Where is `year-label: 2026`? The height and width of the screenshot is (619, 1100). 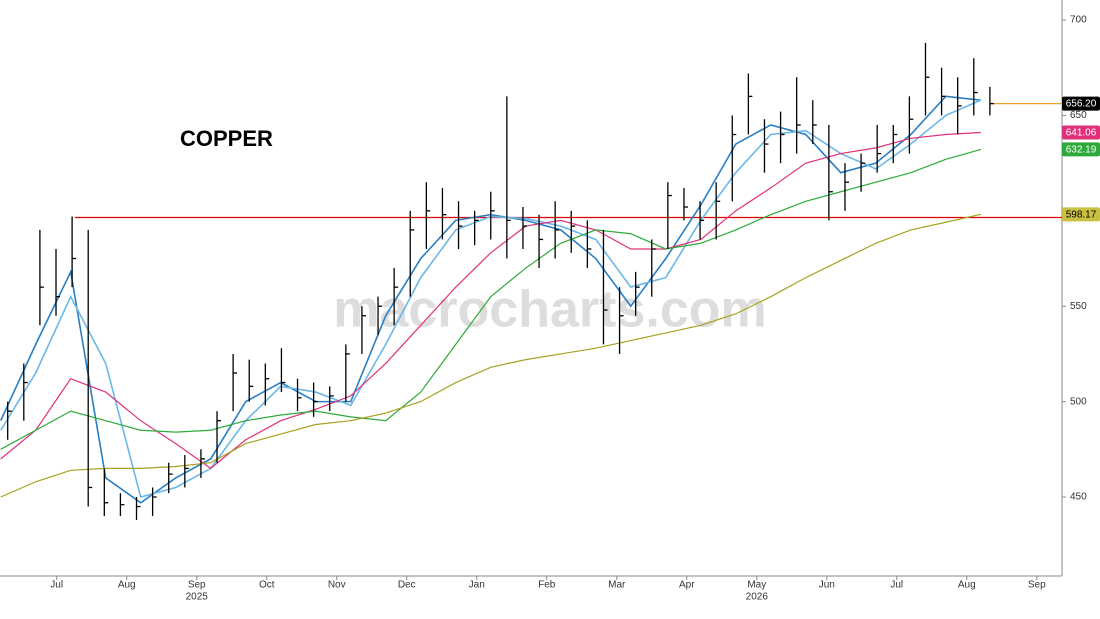 year-label: 2026 is located at coordinates (757, 597).